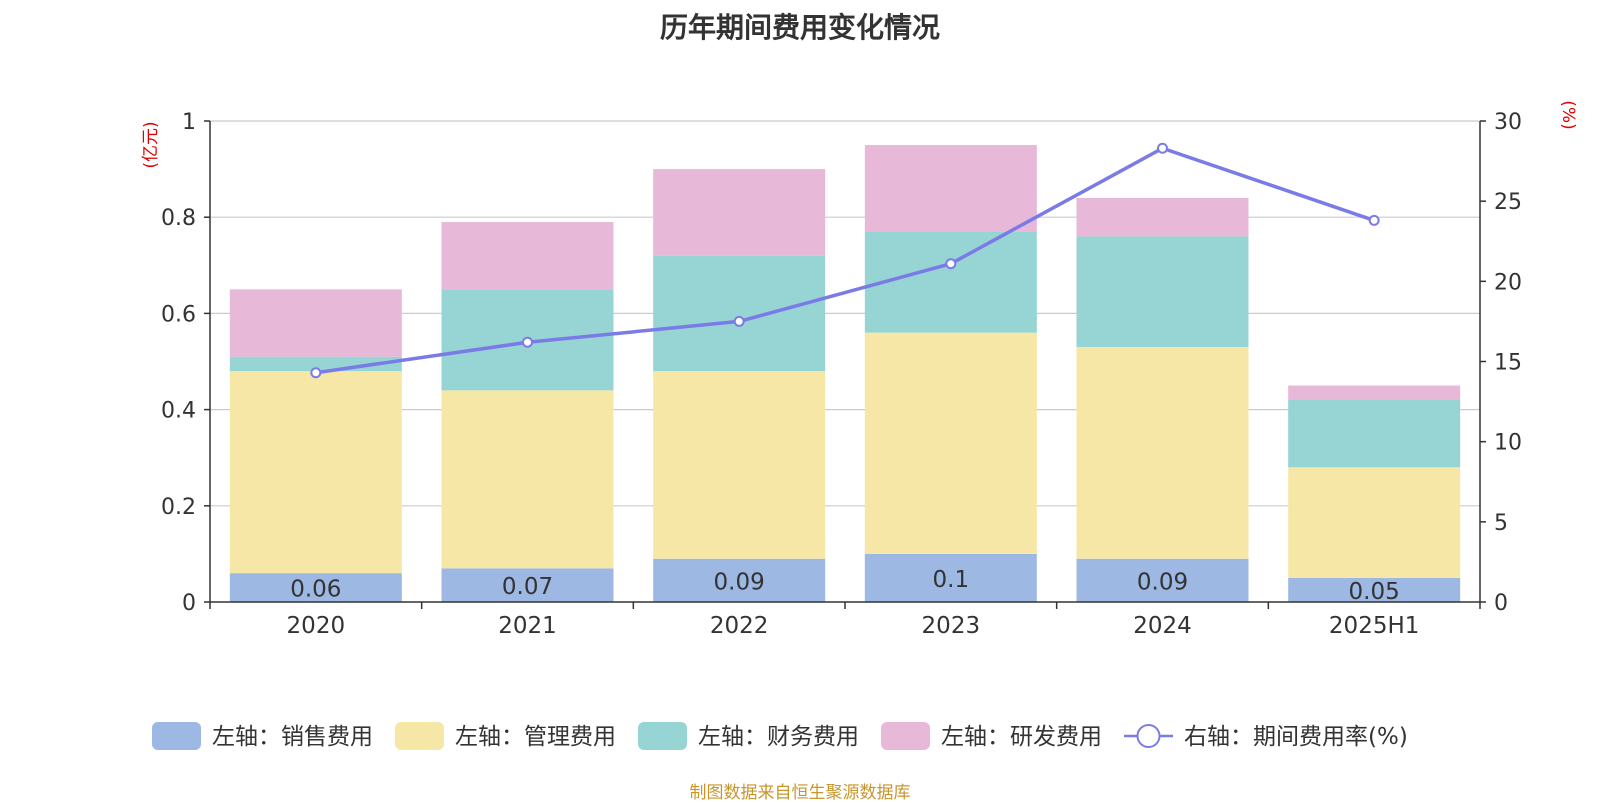  What do you see at coordinates (178, 314) in the screenshot?
I see `left-tick-label: 0.6` at bounding box center [178, 314].